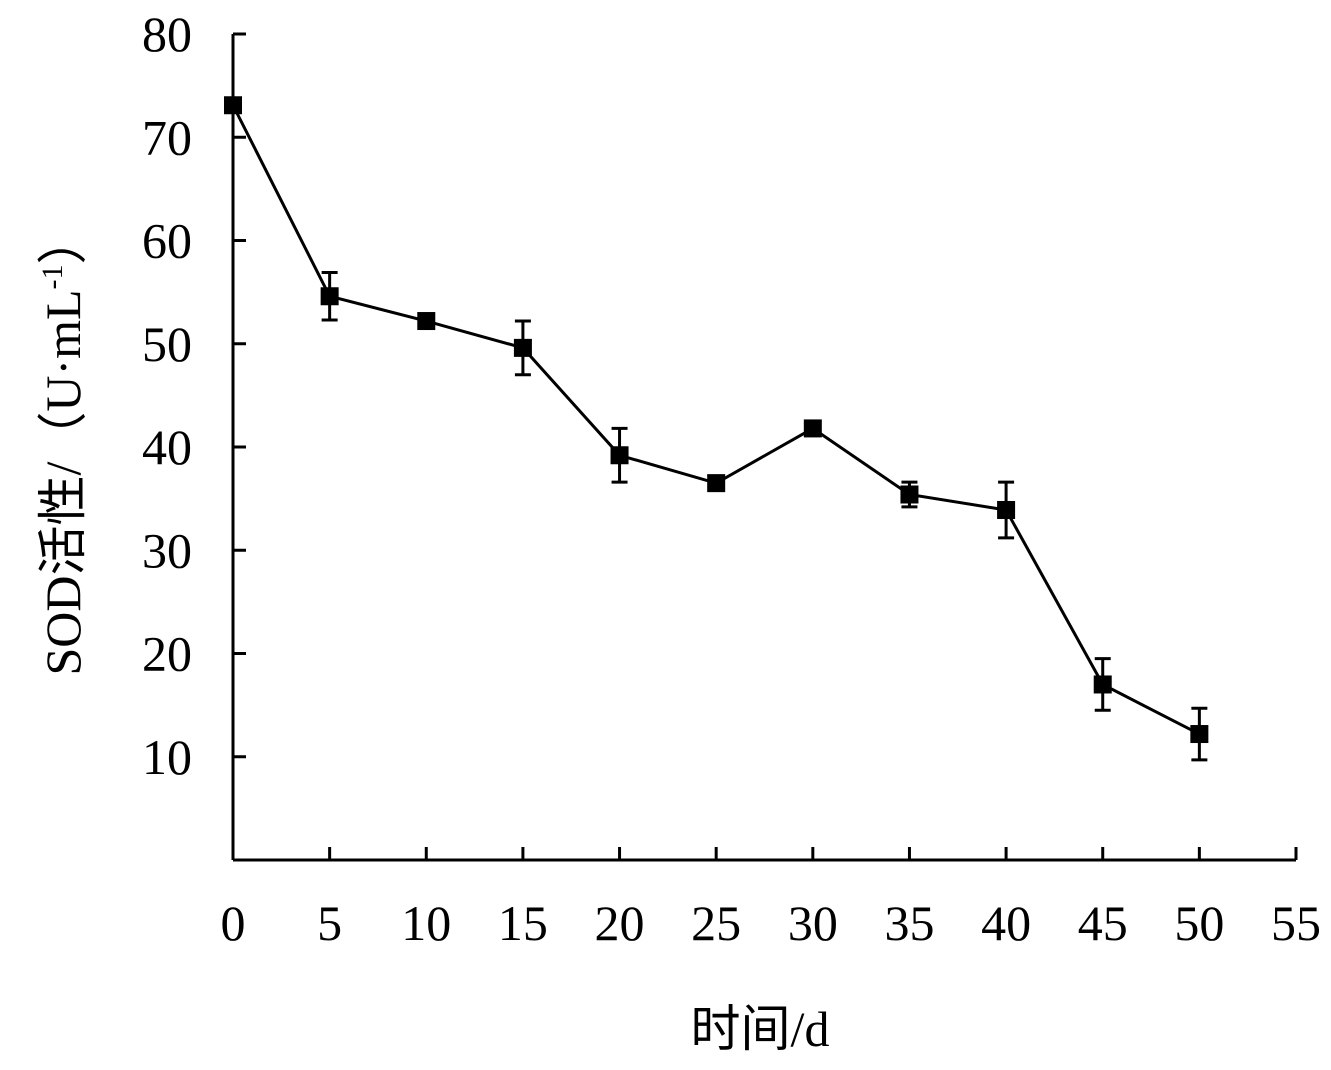 This screenshot has width=1331, height=1070. I want to click on y-tick-label: 70, so click(167, 137).